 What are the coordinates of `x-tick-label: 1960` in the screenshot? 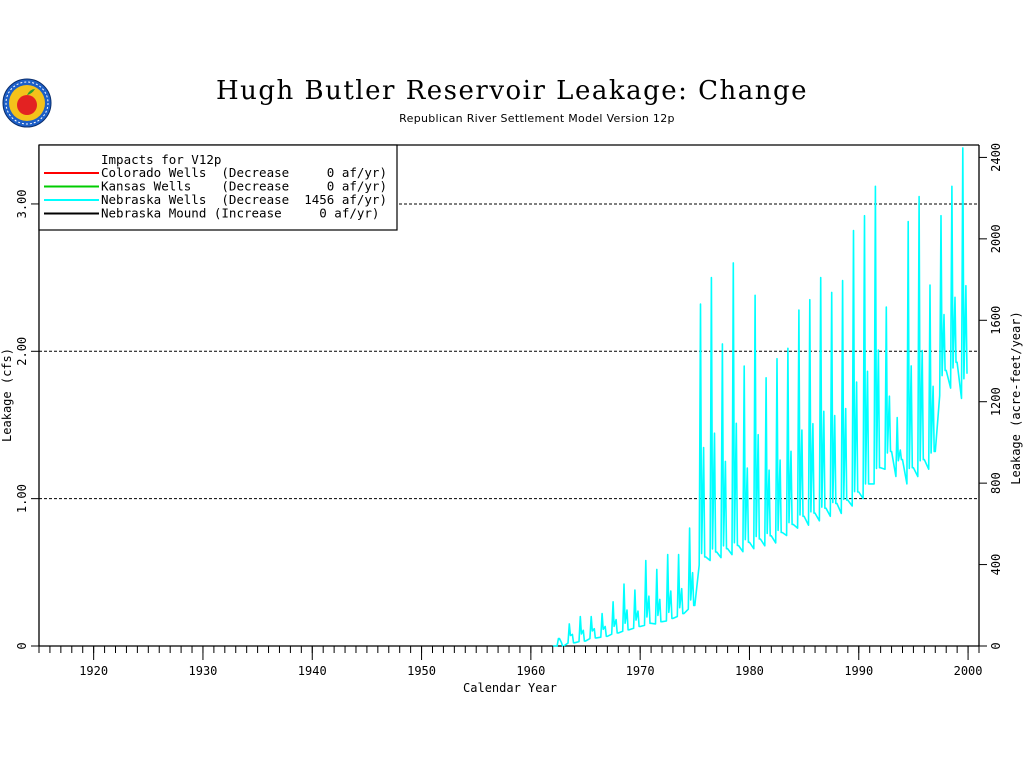 It's located at (530, 671).